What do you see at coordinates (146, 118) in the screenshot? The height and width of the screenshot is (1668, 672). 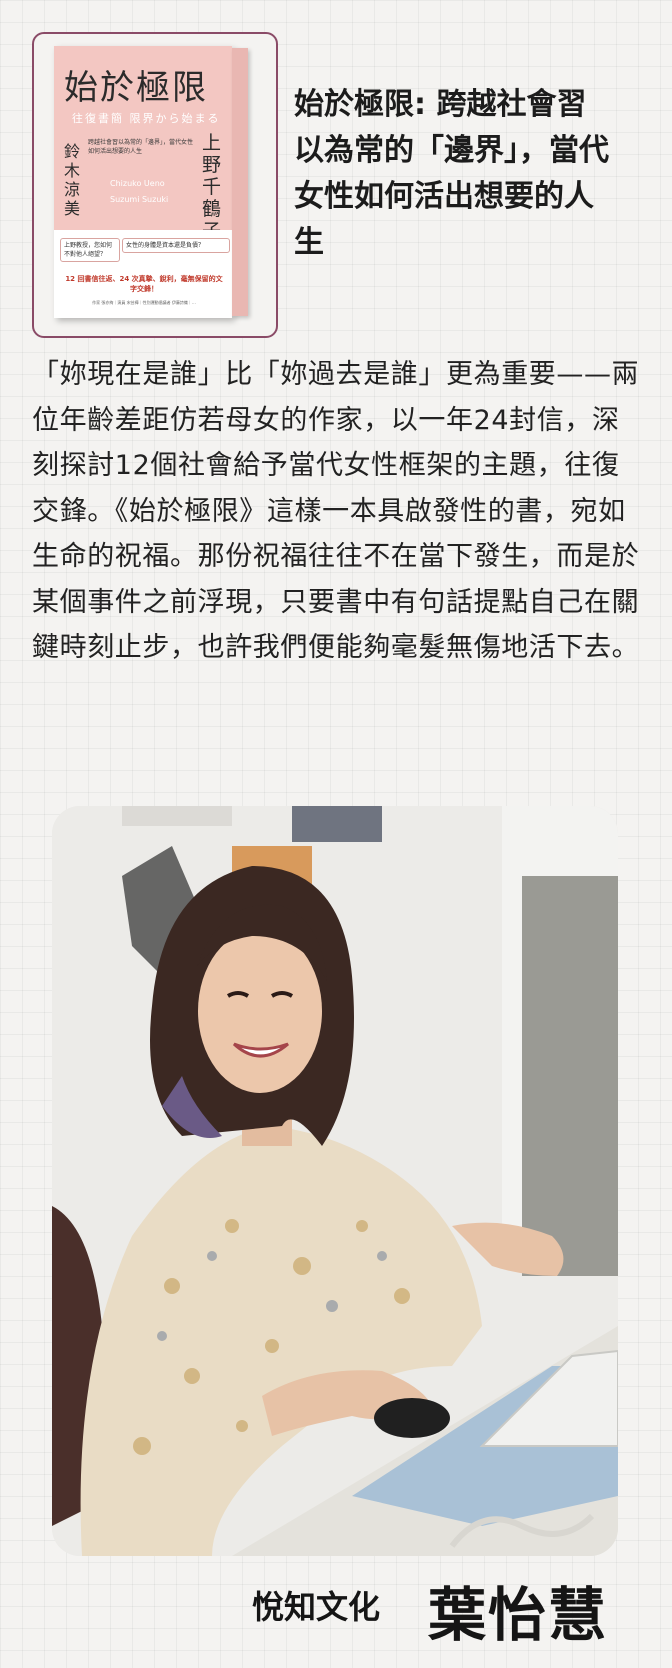 I see `book-subtitle: 往復書簡 限界から始まる` at bounding box center [146, 118].